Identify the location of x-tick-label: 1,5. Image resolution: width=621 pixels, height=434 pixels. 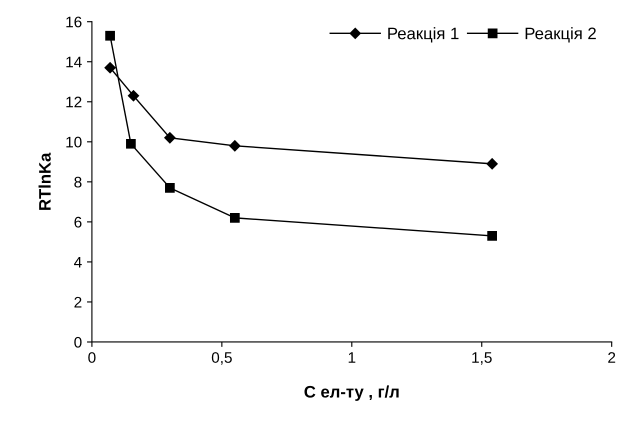
(482, 358).